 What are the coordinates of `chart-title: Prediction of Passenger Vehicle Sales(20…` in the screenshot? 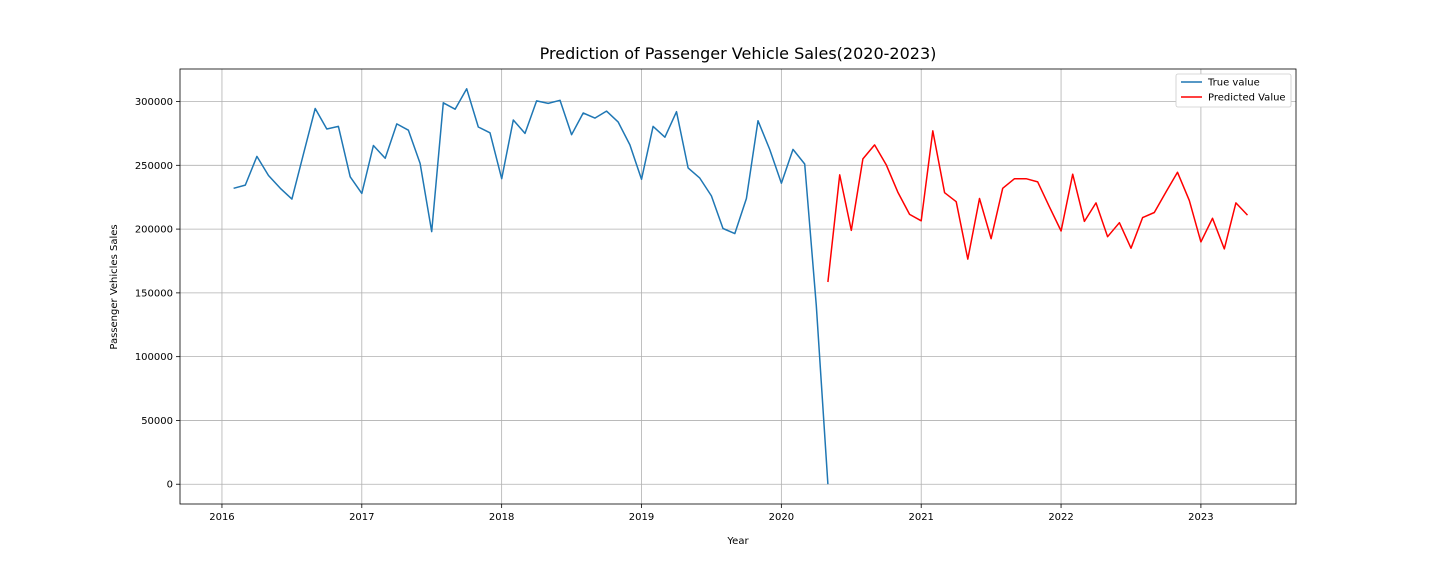 It's located at (738, 53).